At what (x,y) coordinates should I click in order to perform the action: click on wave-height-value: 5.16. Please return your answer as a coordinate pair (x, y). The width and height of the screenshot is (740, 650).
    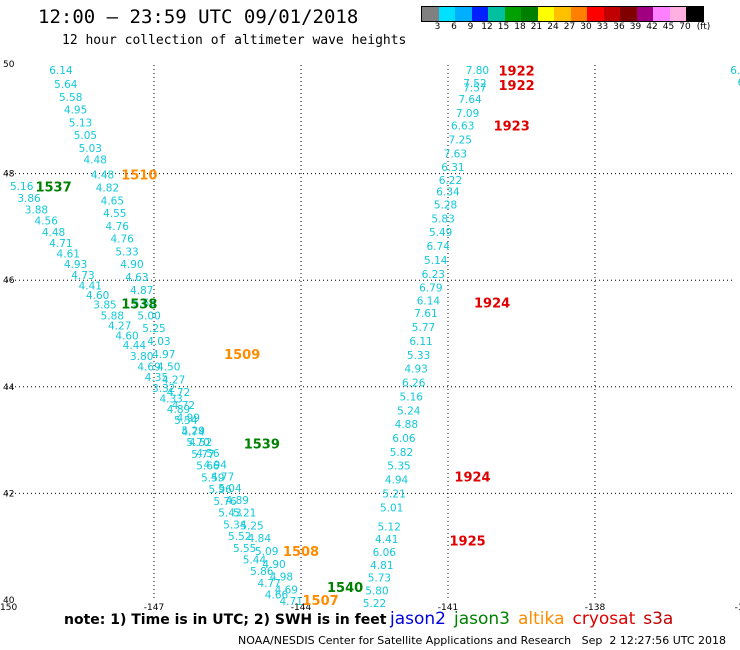
    Looking at the image, I should click on (22, 187).